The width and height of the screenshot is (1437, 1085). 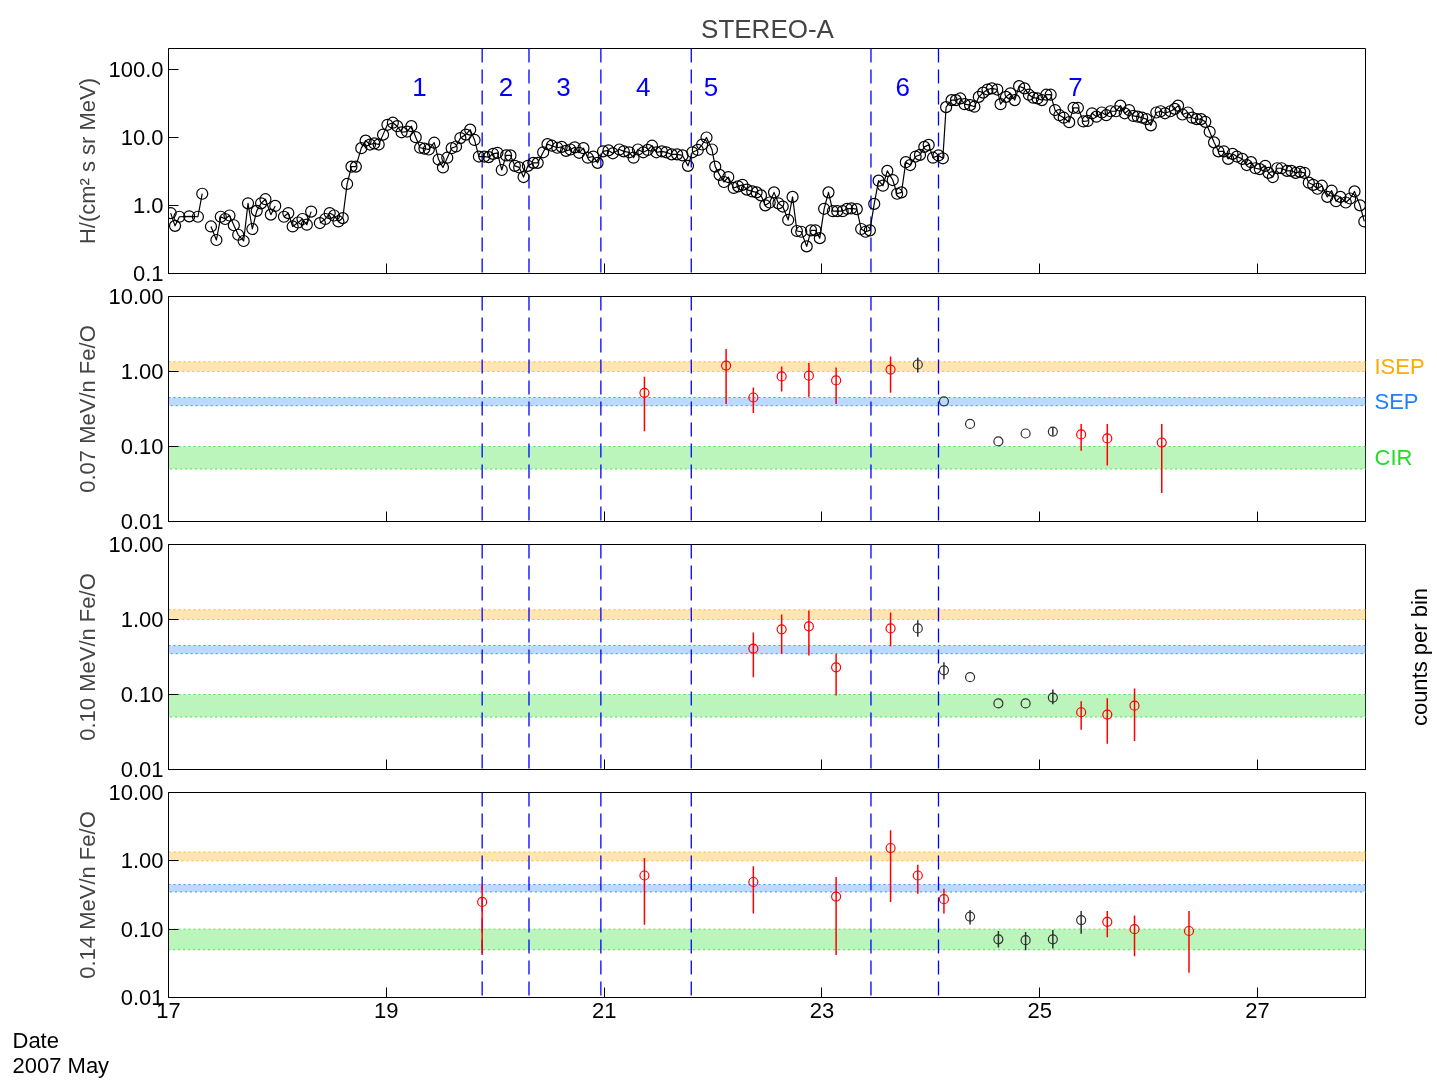 What do you see at coordinates (563, 86) in the screenshot?
I see `annotation: 3` at bounding box center [563, 86].